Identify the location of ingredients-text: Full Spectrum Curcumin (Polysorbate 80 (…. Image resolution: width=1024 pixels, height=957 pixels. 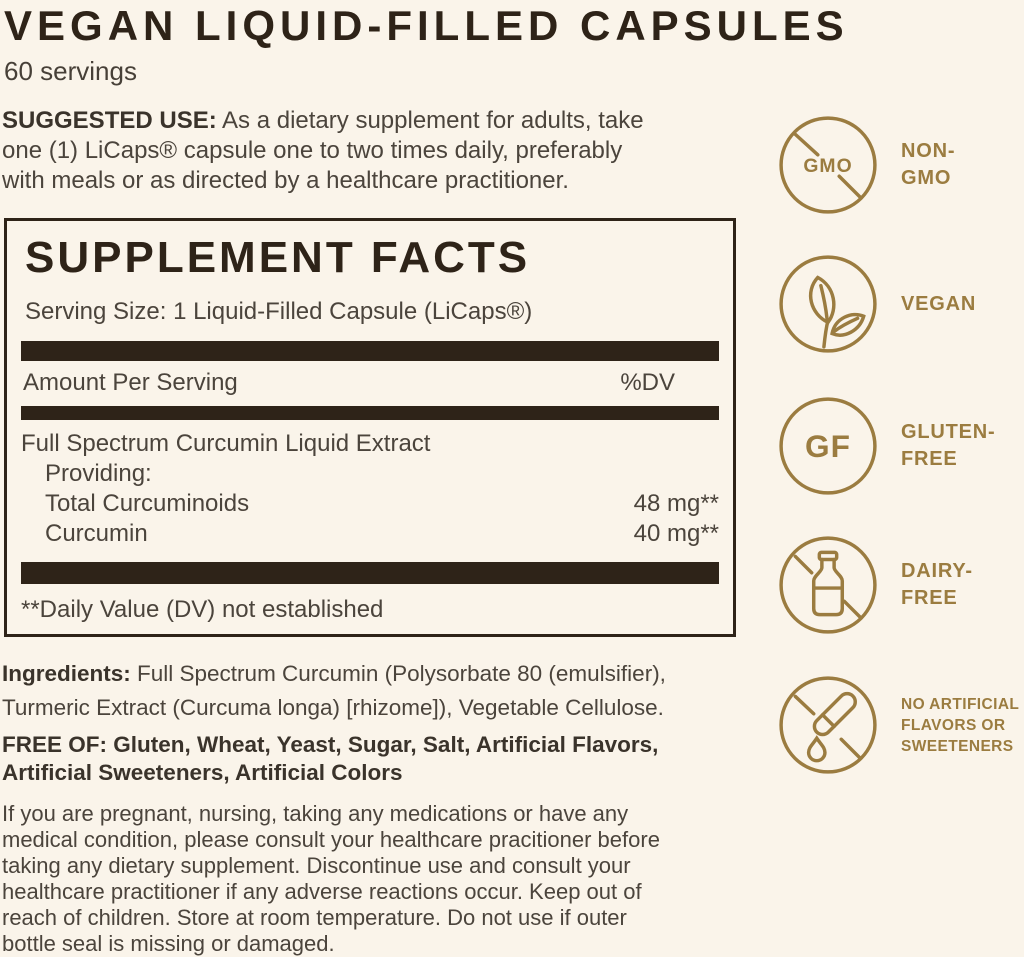
(334, 690).